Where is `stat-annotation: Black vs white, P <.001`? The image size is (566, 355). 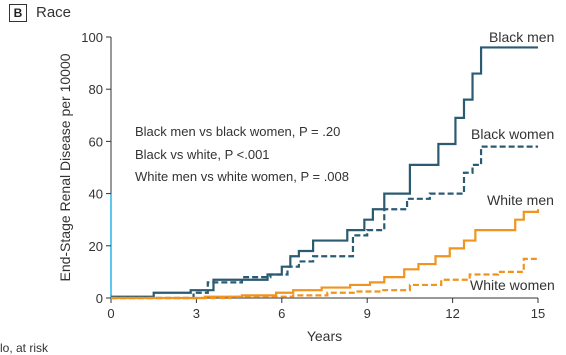
stat-annotation: Black vs white, P <.001 is located at coordinates (202, 154).